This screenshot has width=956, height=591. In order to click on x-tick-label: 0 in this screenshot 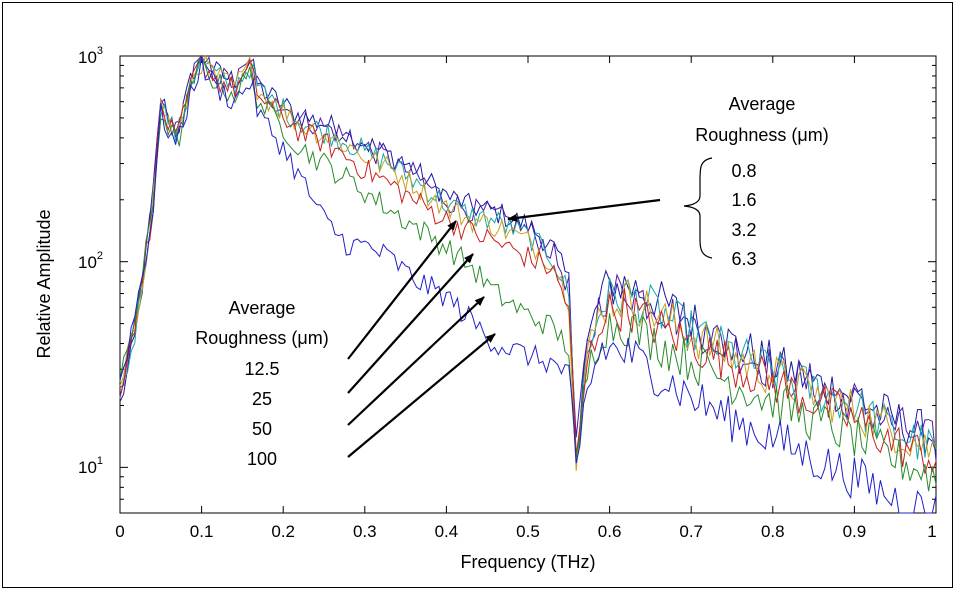, I will do `click(119, 531)`.